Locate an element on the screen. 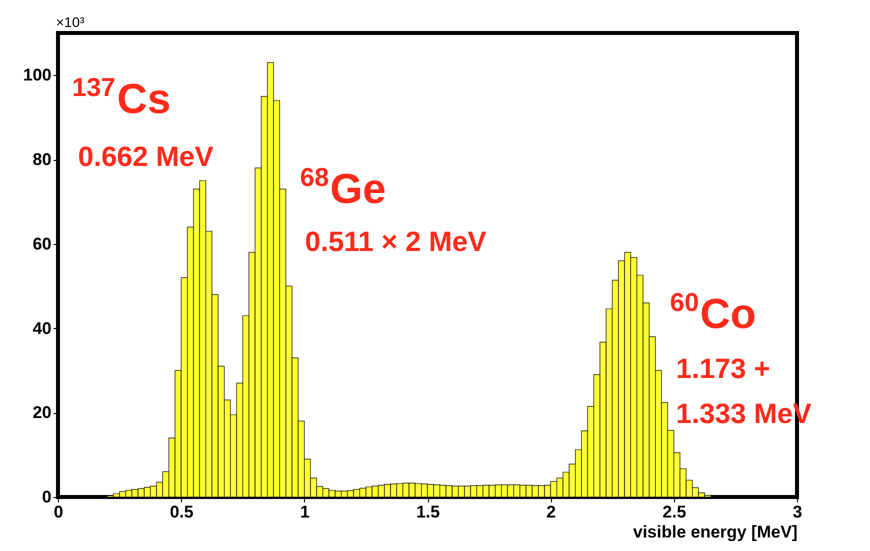 Image resolution: width=870 pixels, height=551 pixels. y-tick-label: 20 is located at coordinates (42, 412).